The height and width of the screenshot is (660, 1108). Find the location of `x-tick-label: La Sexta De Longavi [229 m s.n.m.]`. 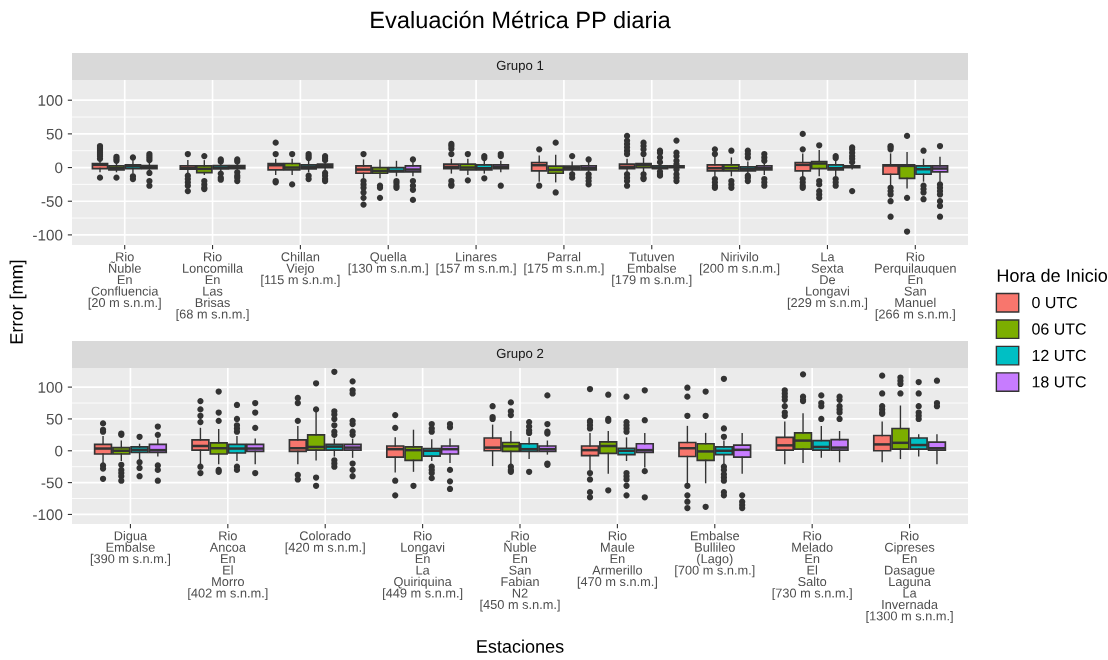

x-tick-label: La Sexta De Longavi [229 m s.n.m.] is located at coordinates (827, 281).